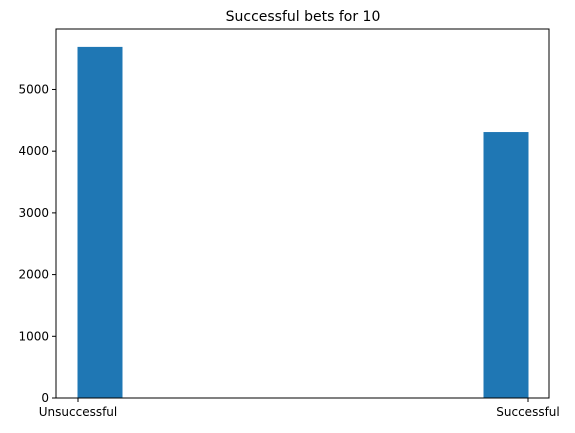 The image size is (575, 433). I want to click on y-tick-label: 0, so click(45, 398).